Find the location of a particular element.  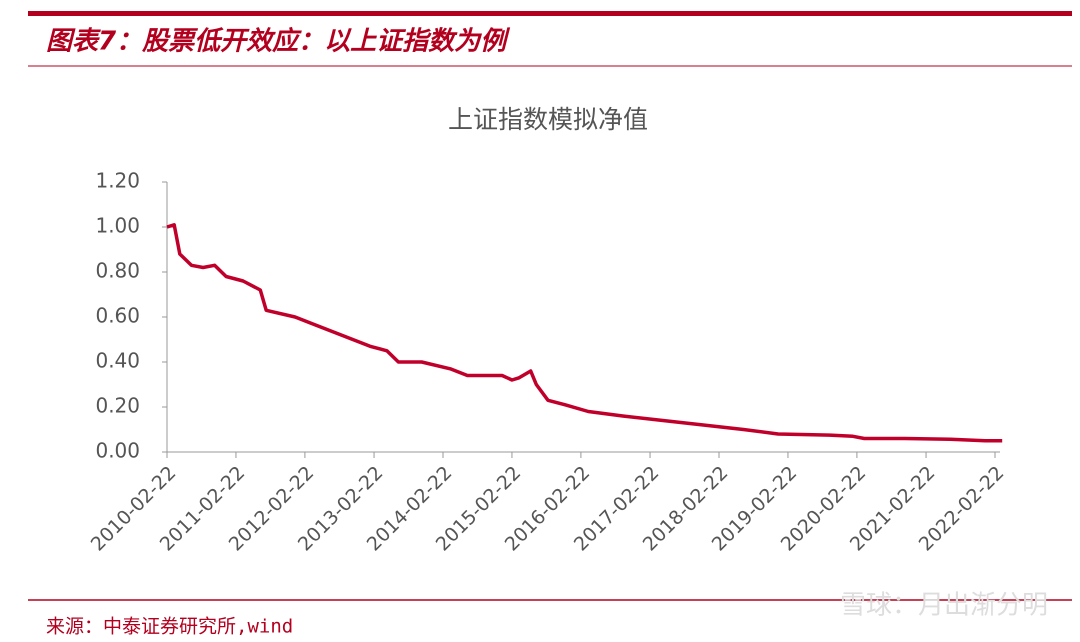

y-tick-label: 1.00 is located at coordinates (117, 226).